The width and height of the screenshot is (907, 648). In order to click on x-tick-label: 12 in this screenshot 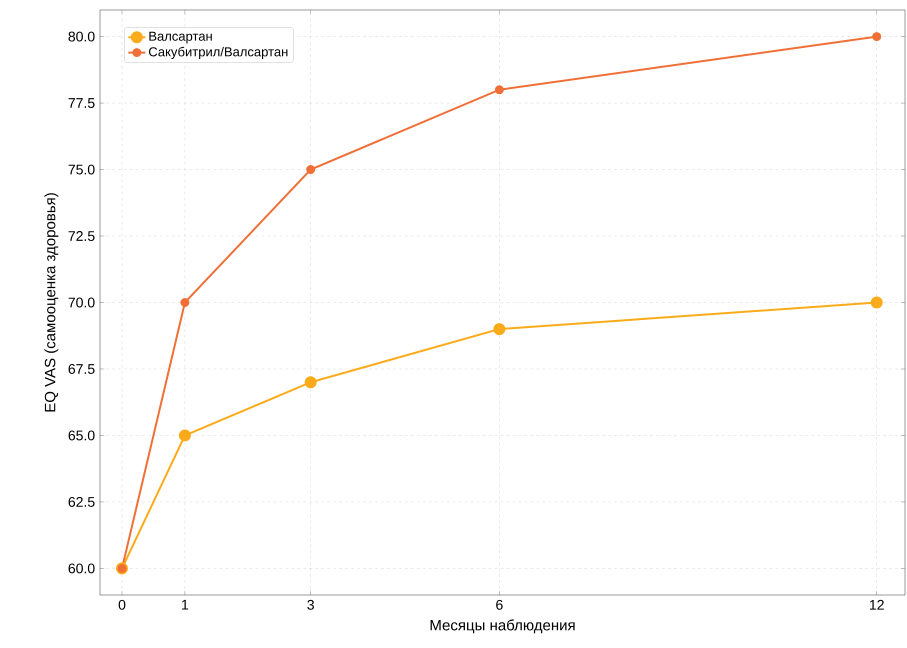, I will do `click(877, 605)`.